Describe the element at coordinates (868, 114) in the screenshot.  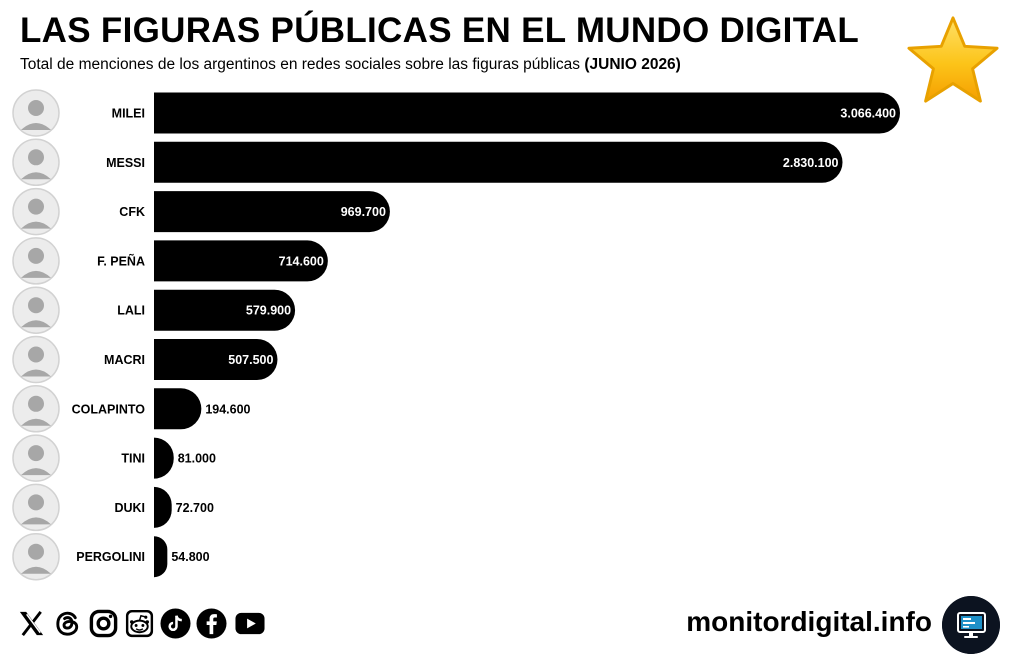
I see `value-label: 3.066.400` at that location.